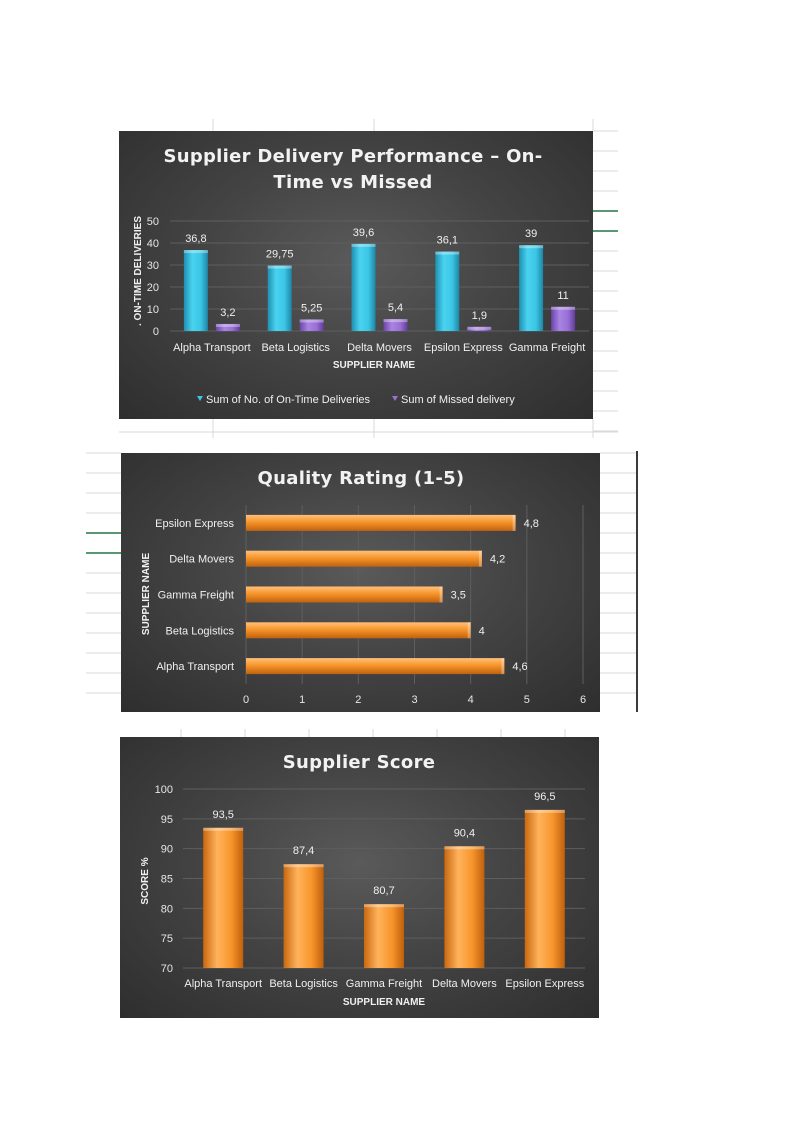  I want to click on y-tick-label: 30, so click(153, 266).